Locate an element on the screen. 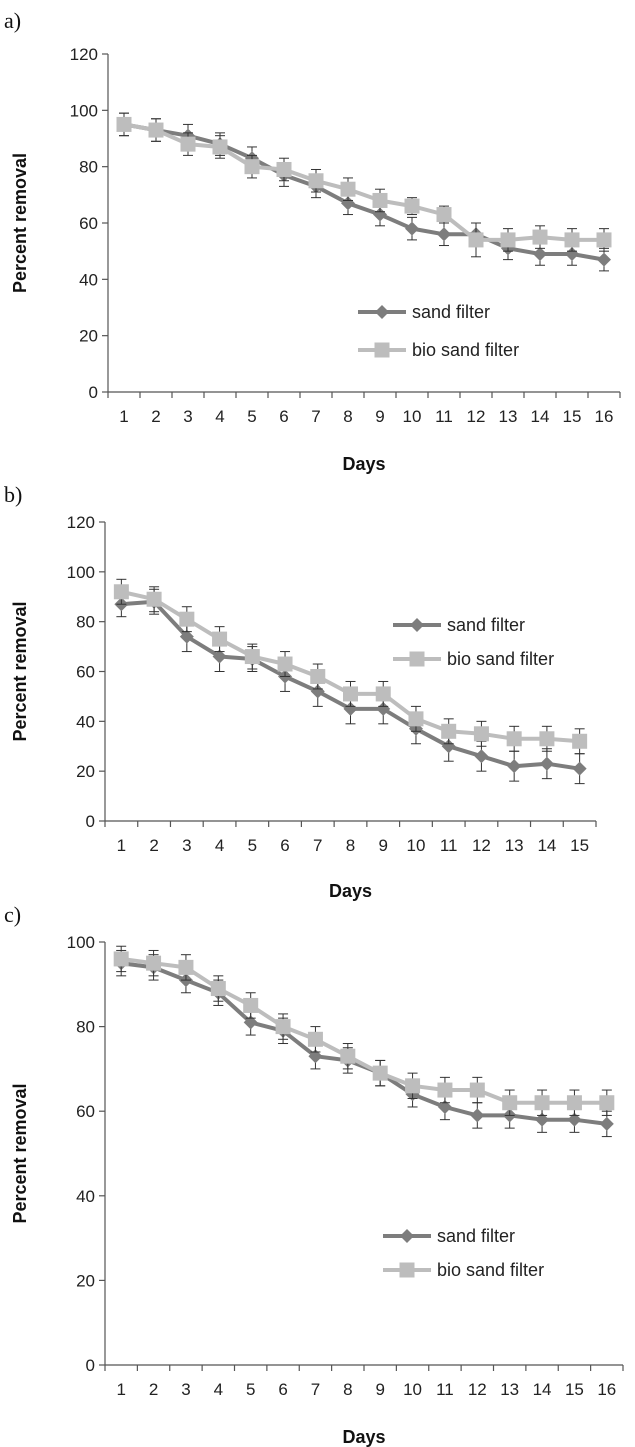 This screenshot has height=1447, width=635. legend-marker-square is located at coordinates (382, 350).